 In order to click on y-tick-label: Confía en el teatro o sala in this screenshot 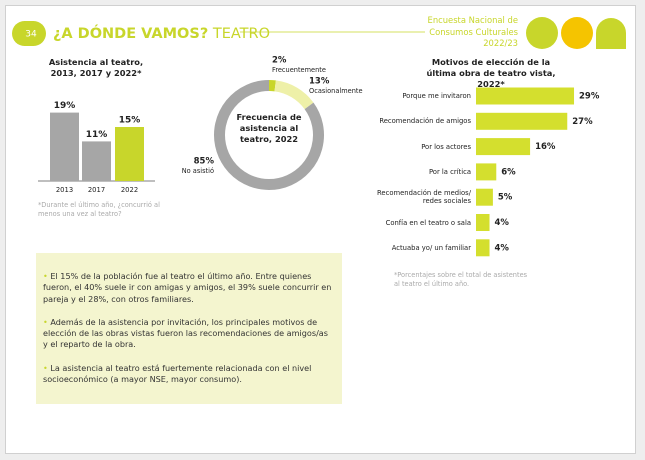, I will do `click(428, 222)`.